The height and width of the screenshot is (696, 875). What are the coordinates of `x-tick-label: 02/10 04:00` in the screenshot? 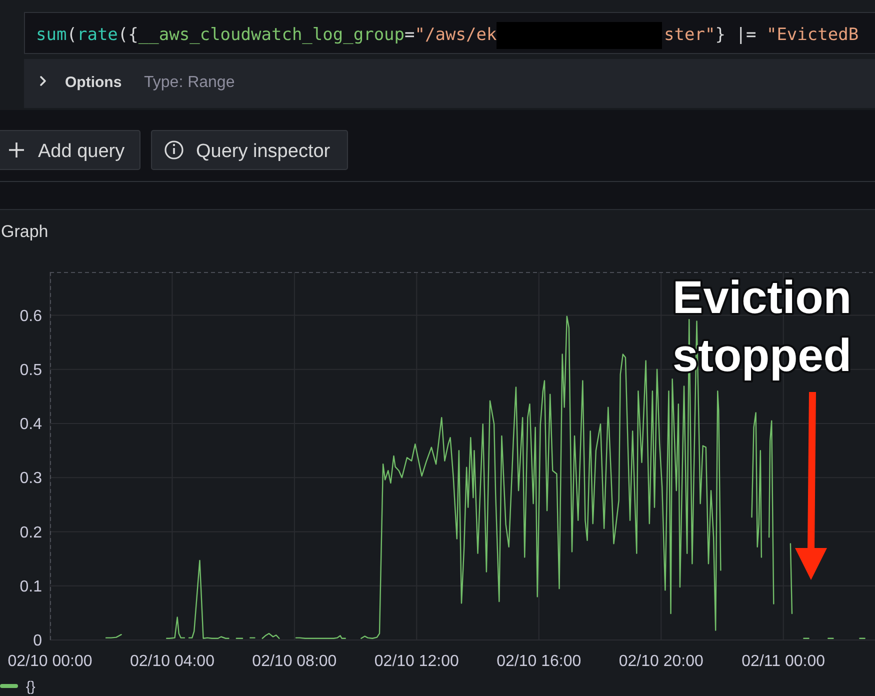 It's located at (172, 661).